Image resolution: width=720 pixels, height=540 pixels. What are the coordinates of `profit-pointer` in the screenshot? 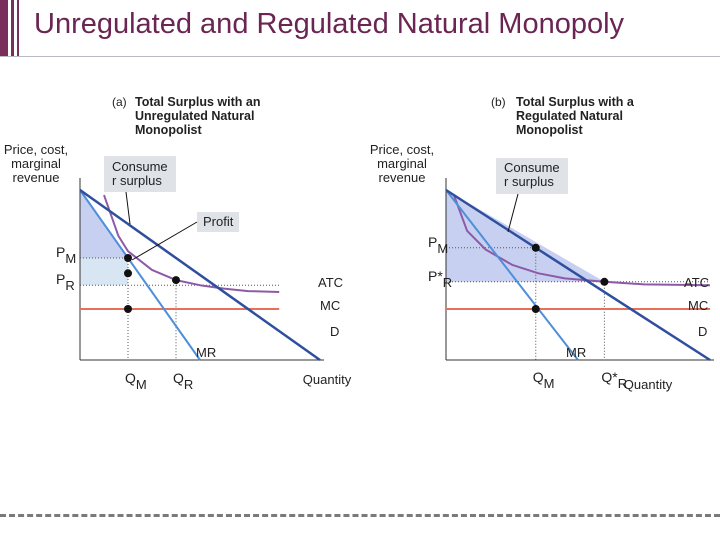 It's located at (164, 241).